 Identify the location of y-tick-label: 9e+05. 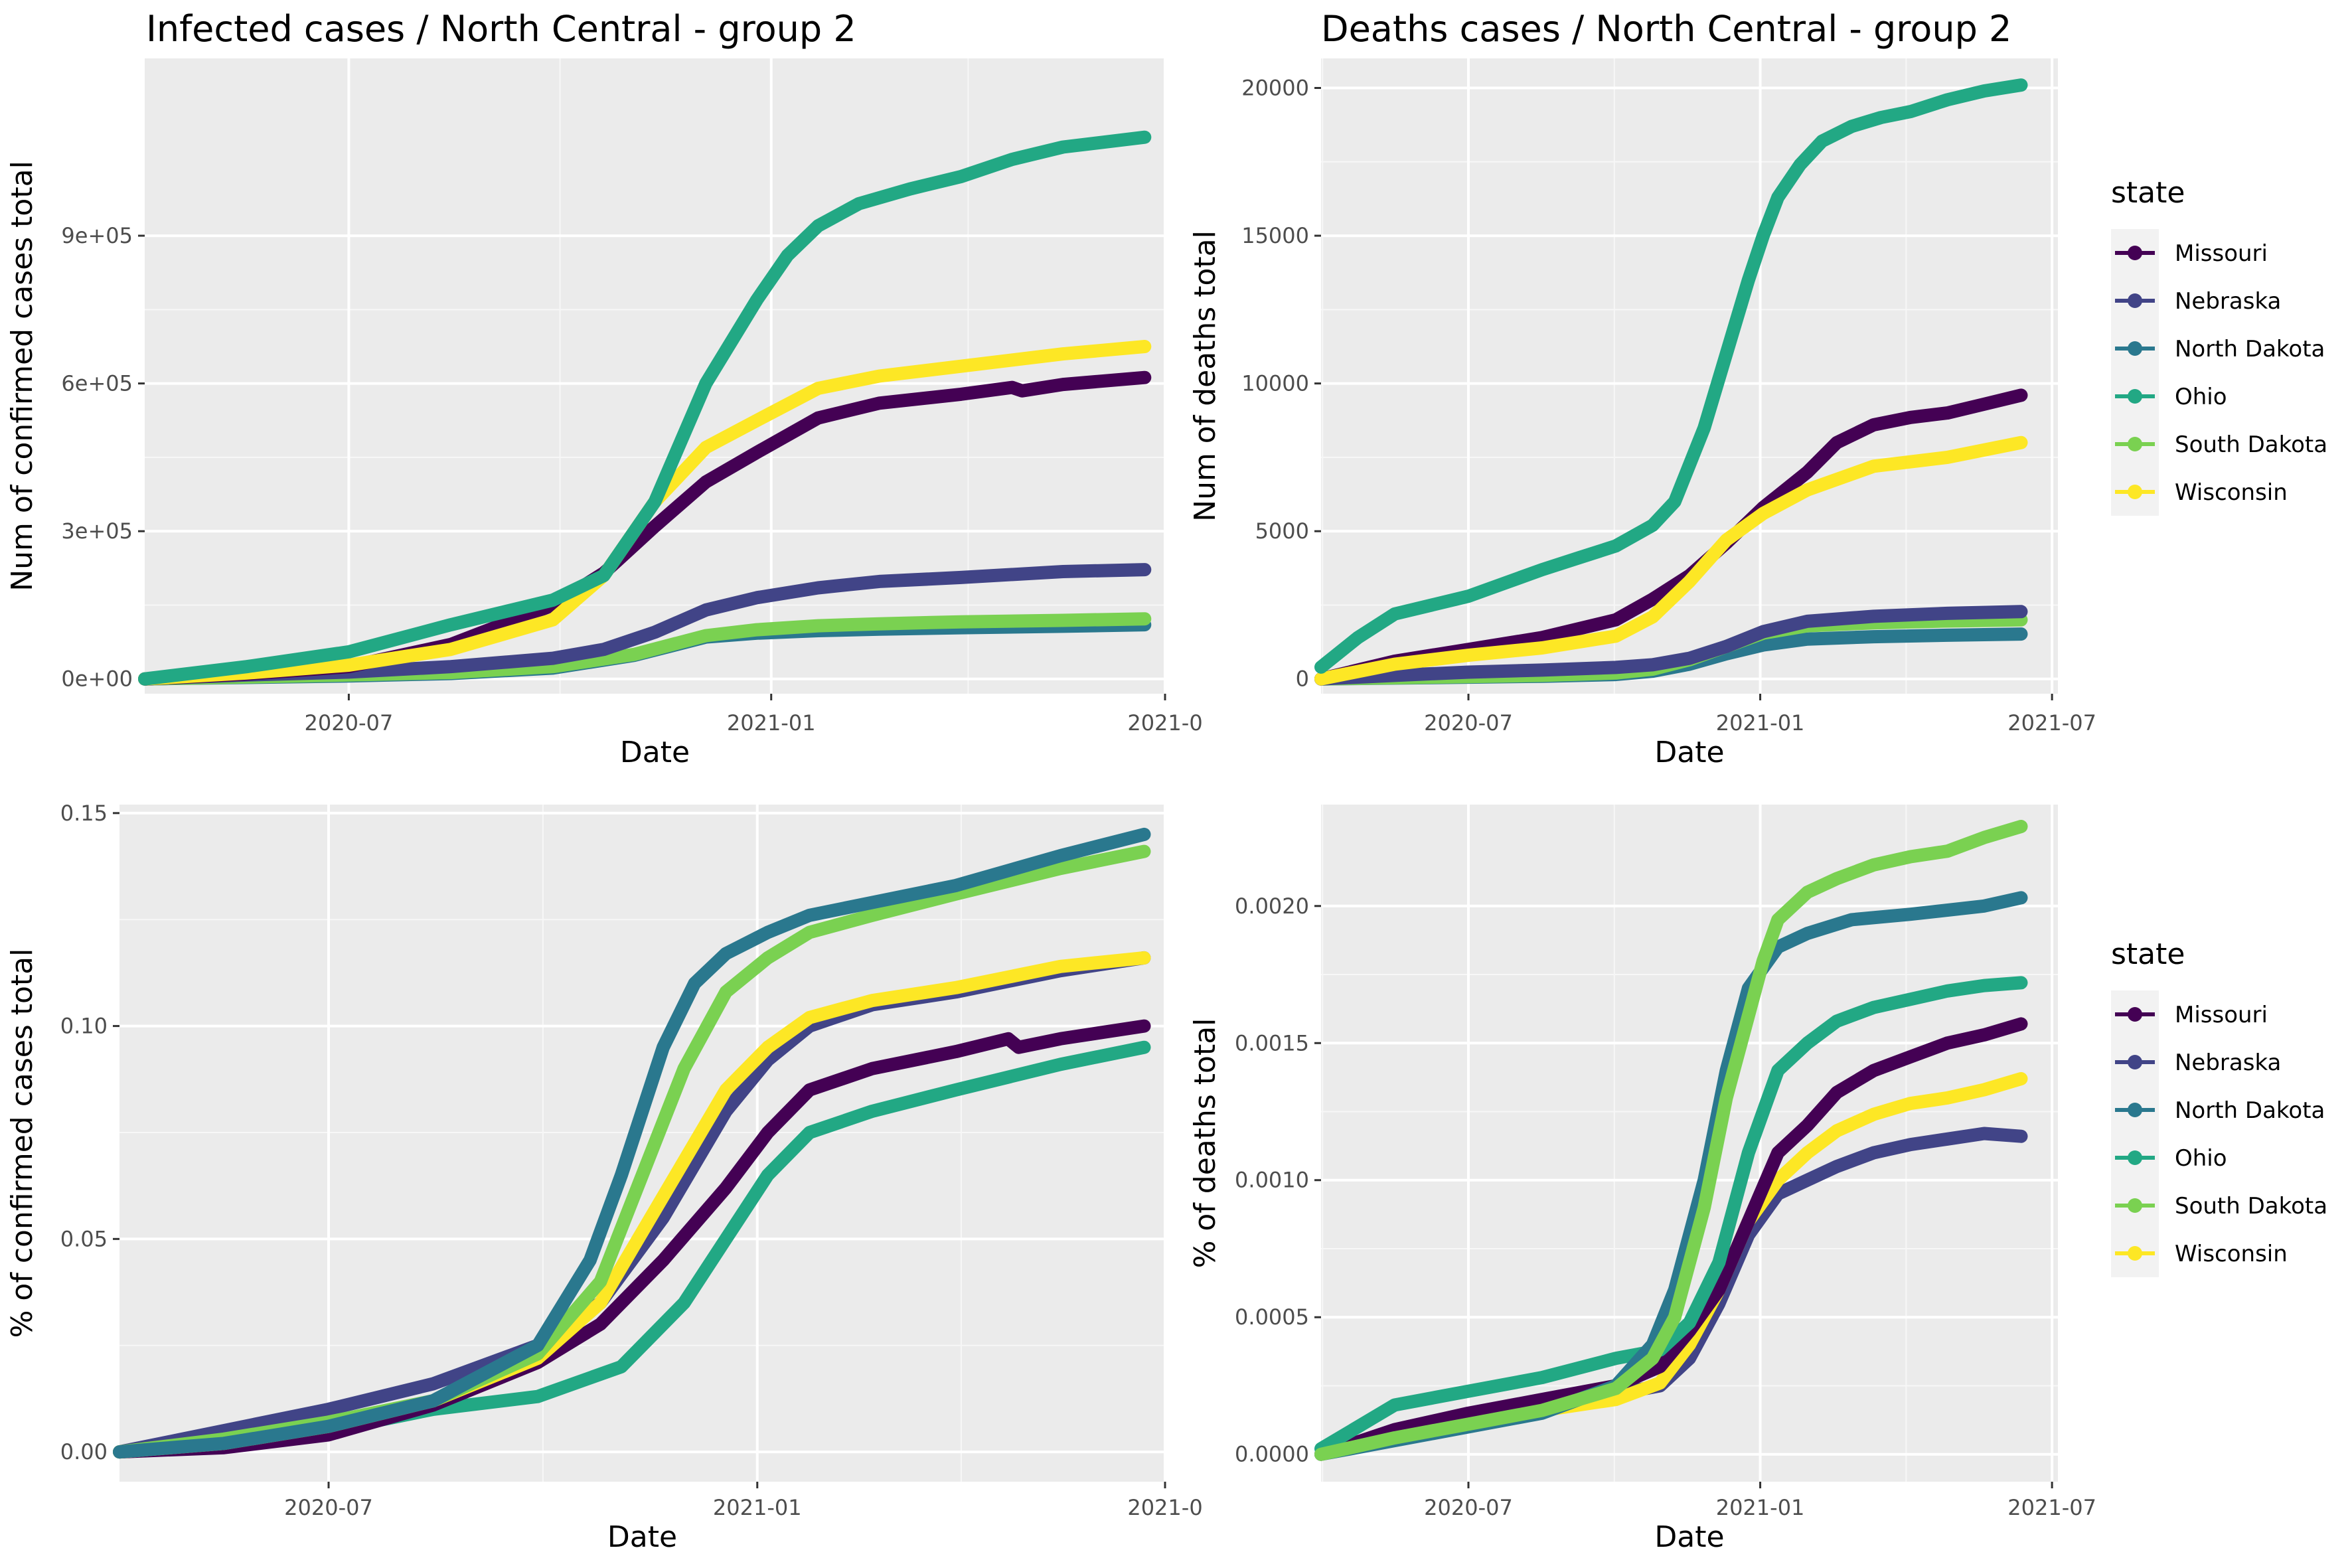
(97, 236).